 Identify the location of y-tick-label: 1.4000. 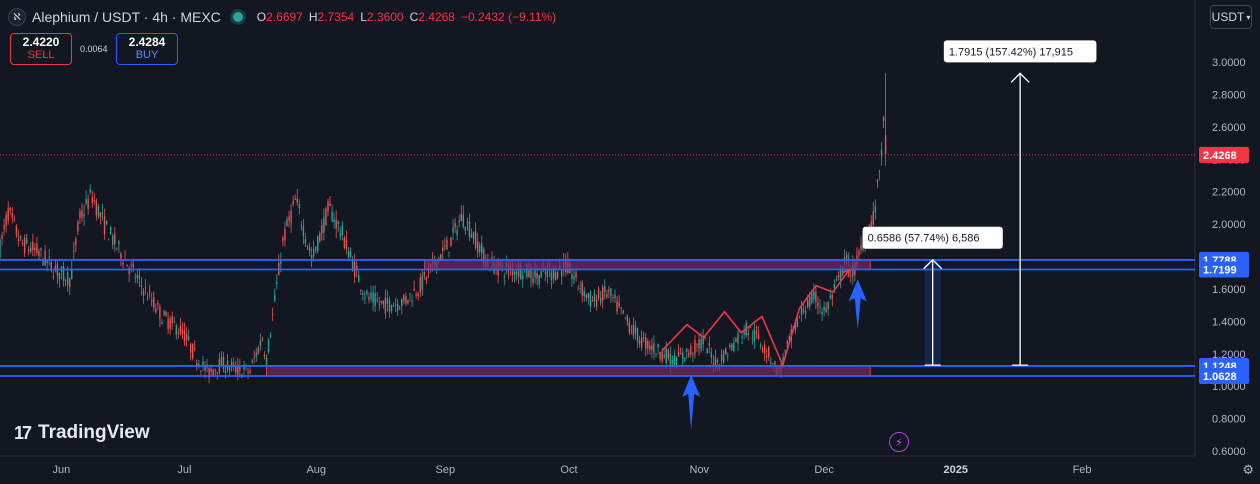
(1229, 322).